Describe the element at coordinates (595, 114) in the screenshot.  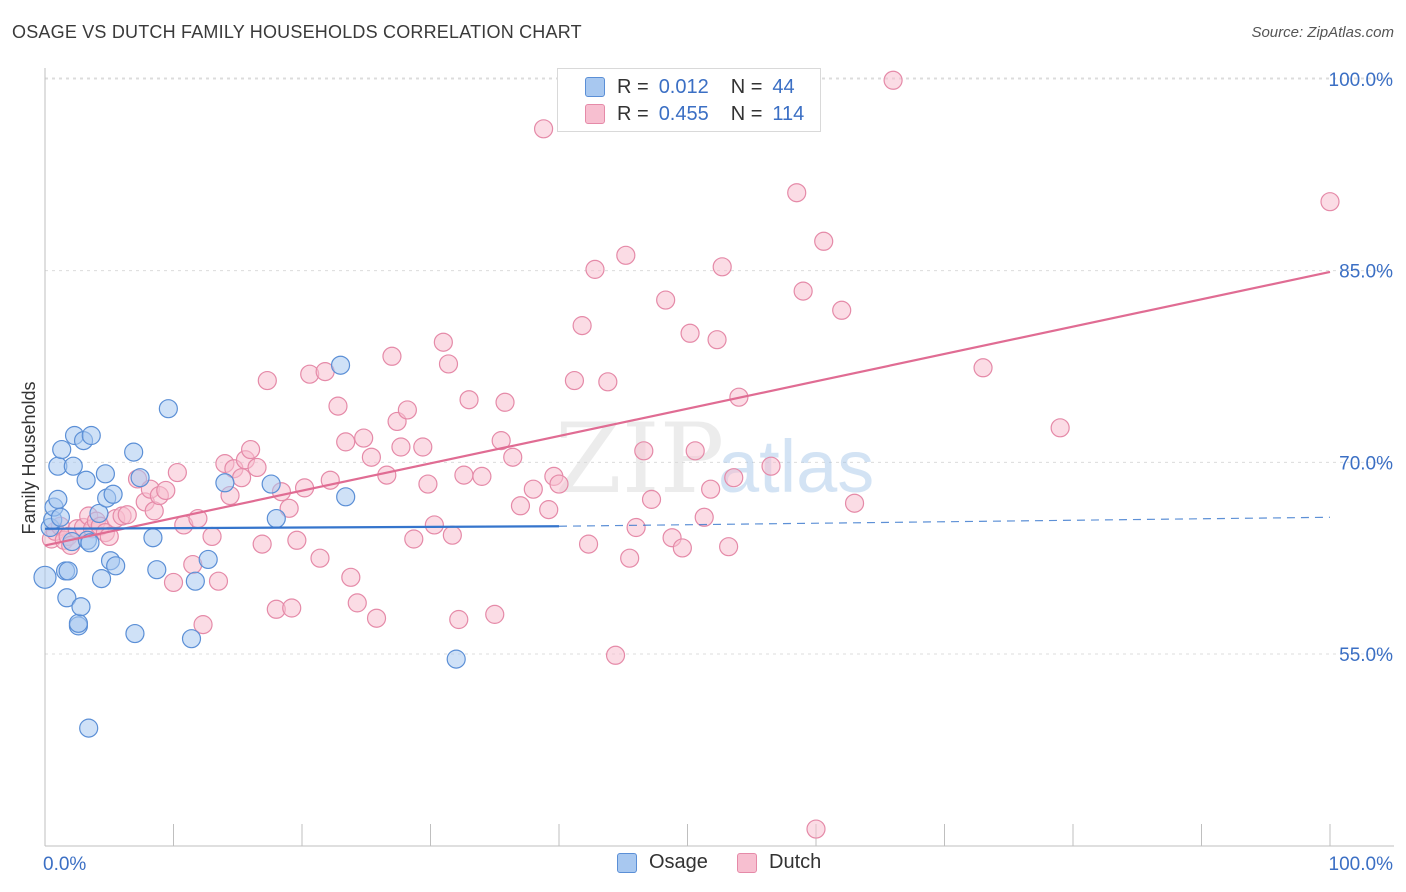
I see `dutch-swatch` at that location.